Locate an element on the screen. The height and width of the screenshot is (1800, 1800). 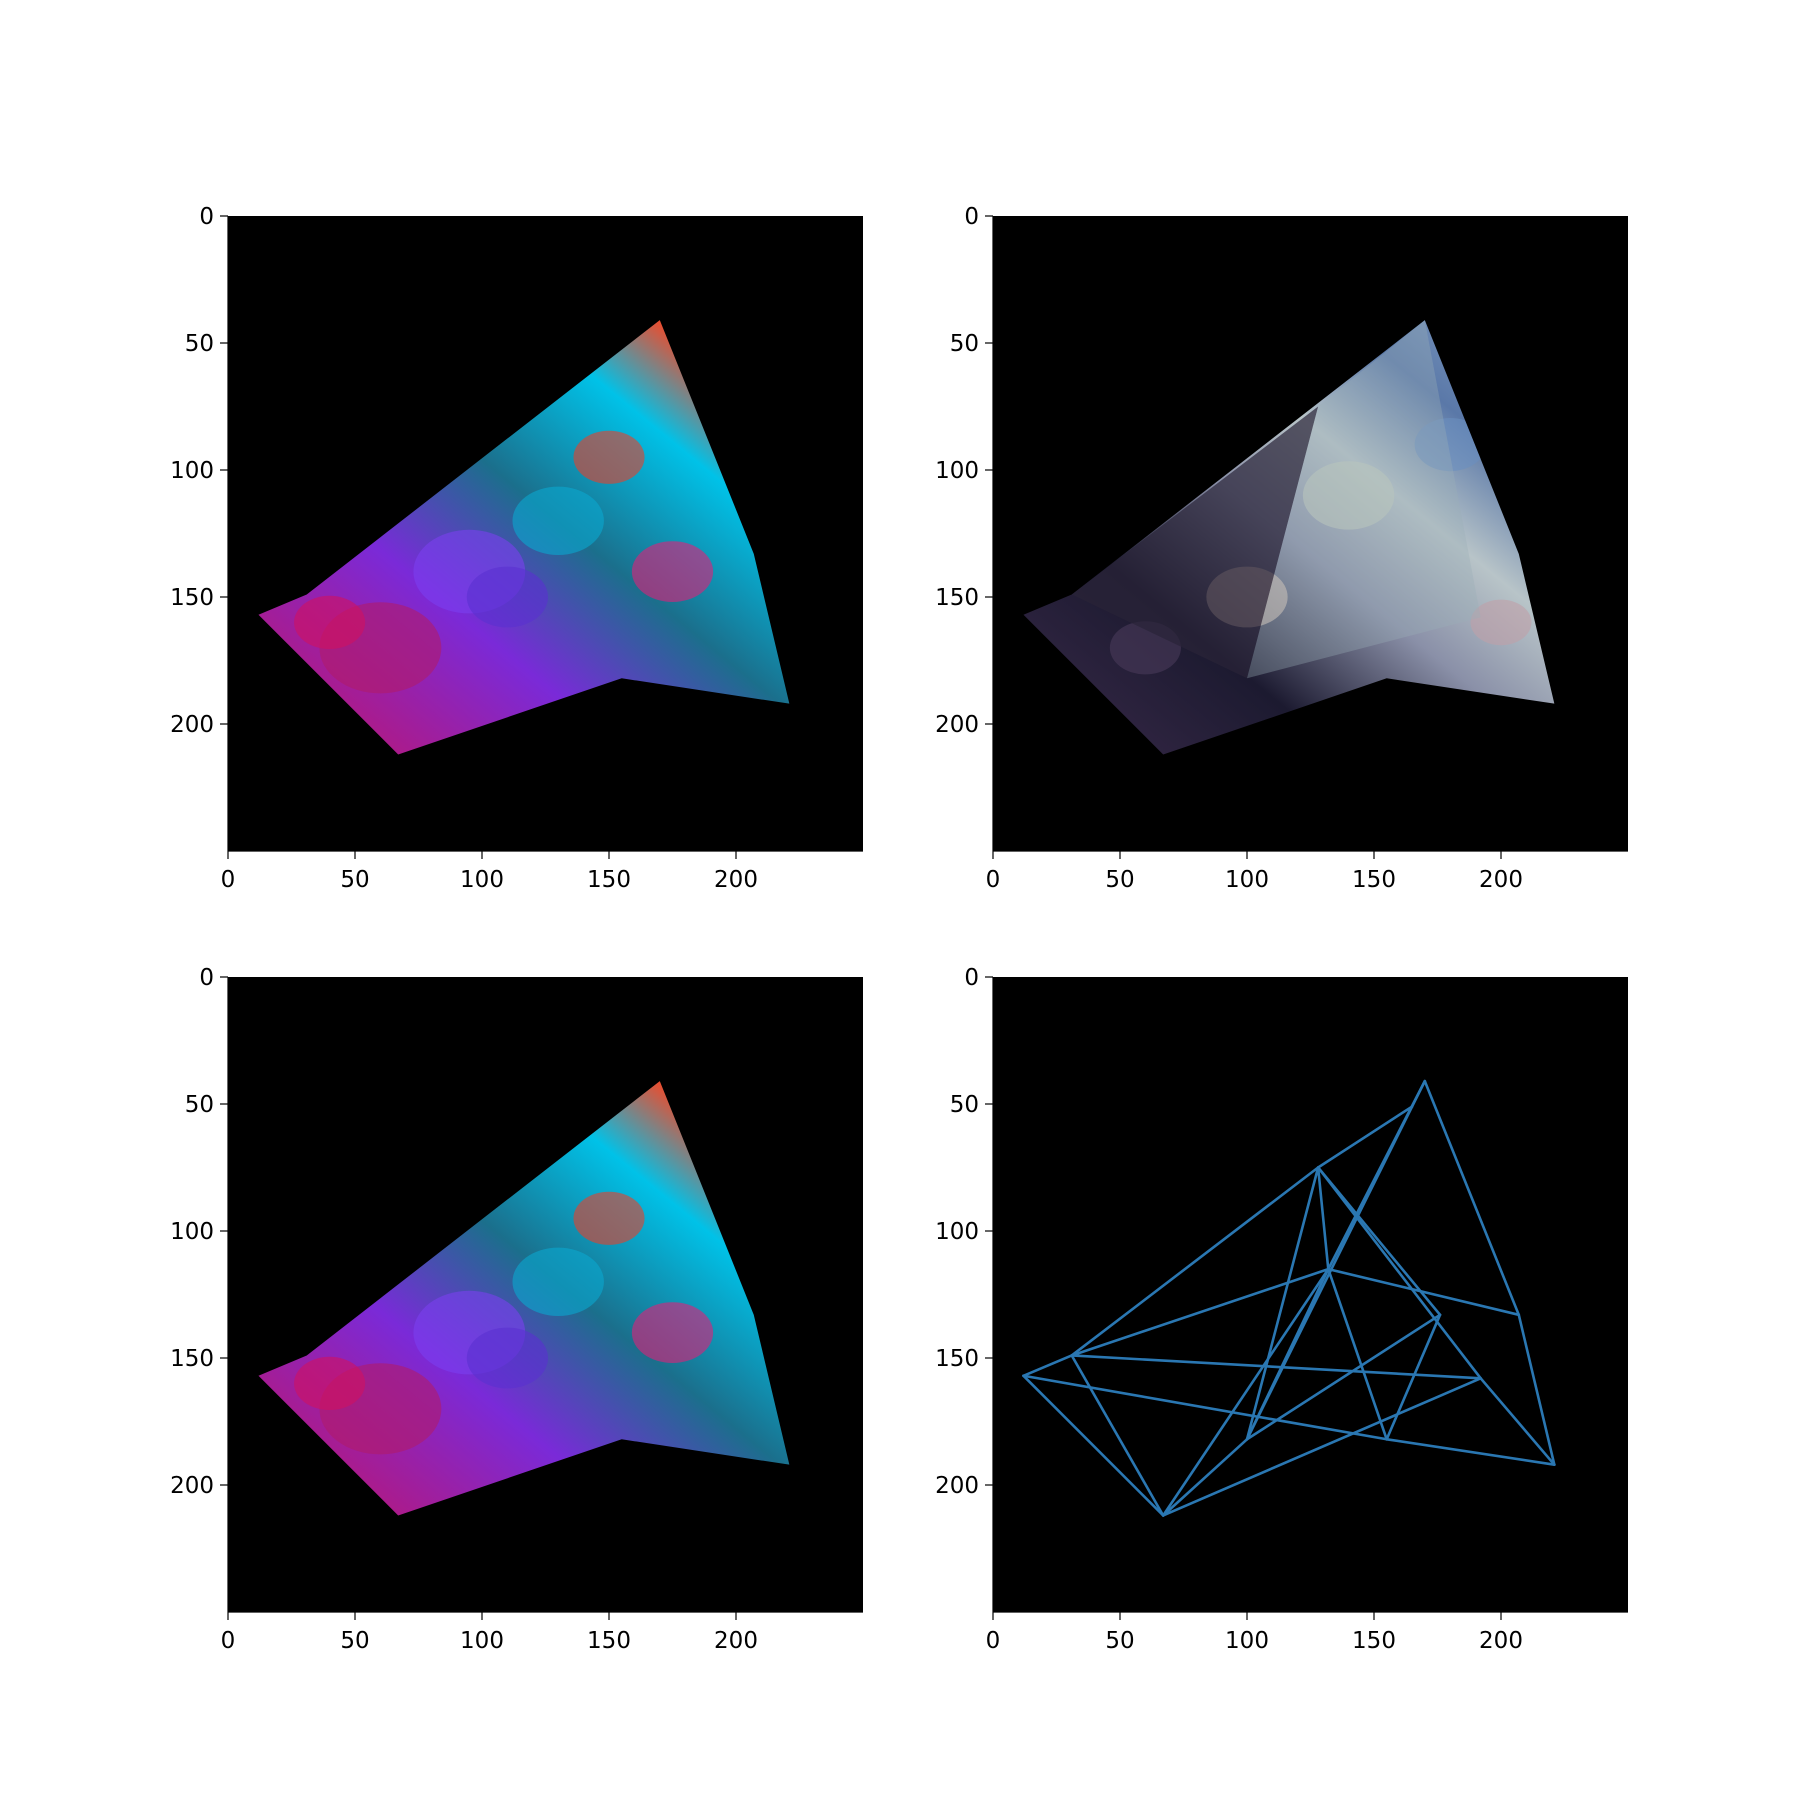
panel-top-left: 0 50 100 150 200 0 50 100 150 200 is located at coordinates (516, 548).